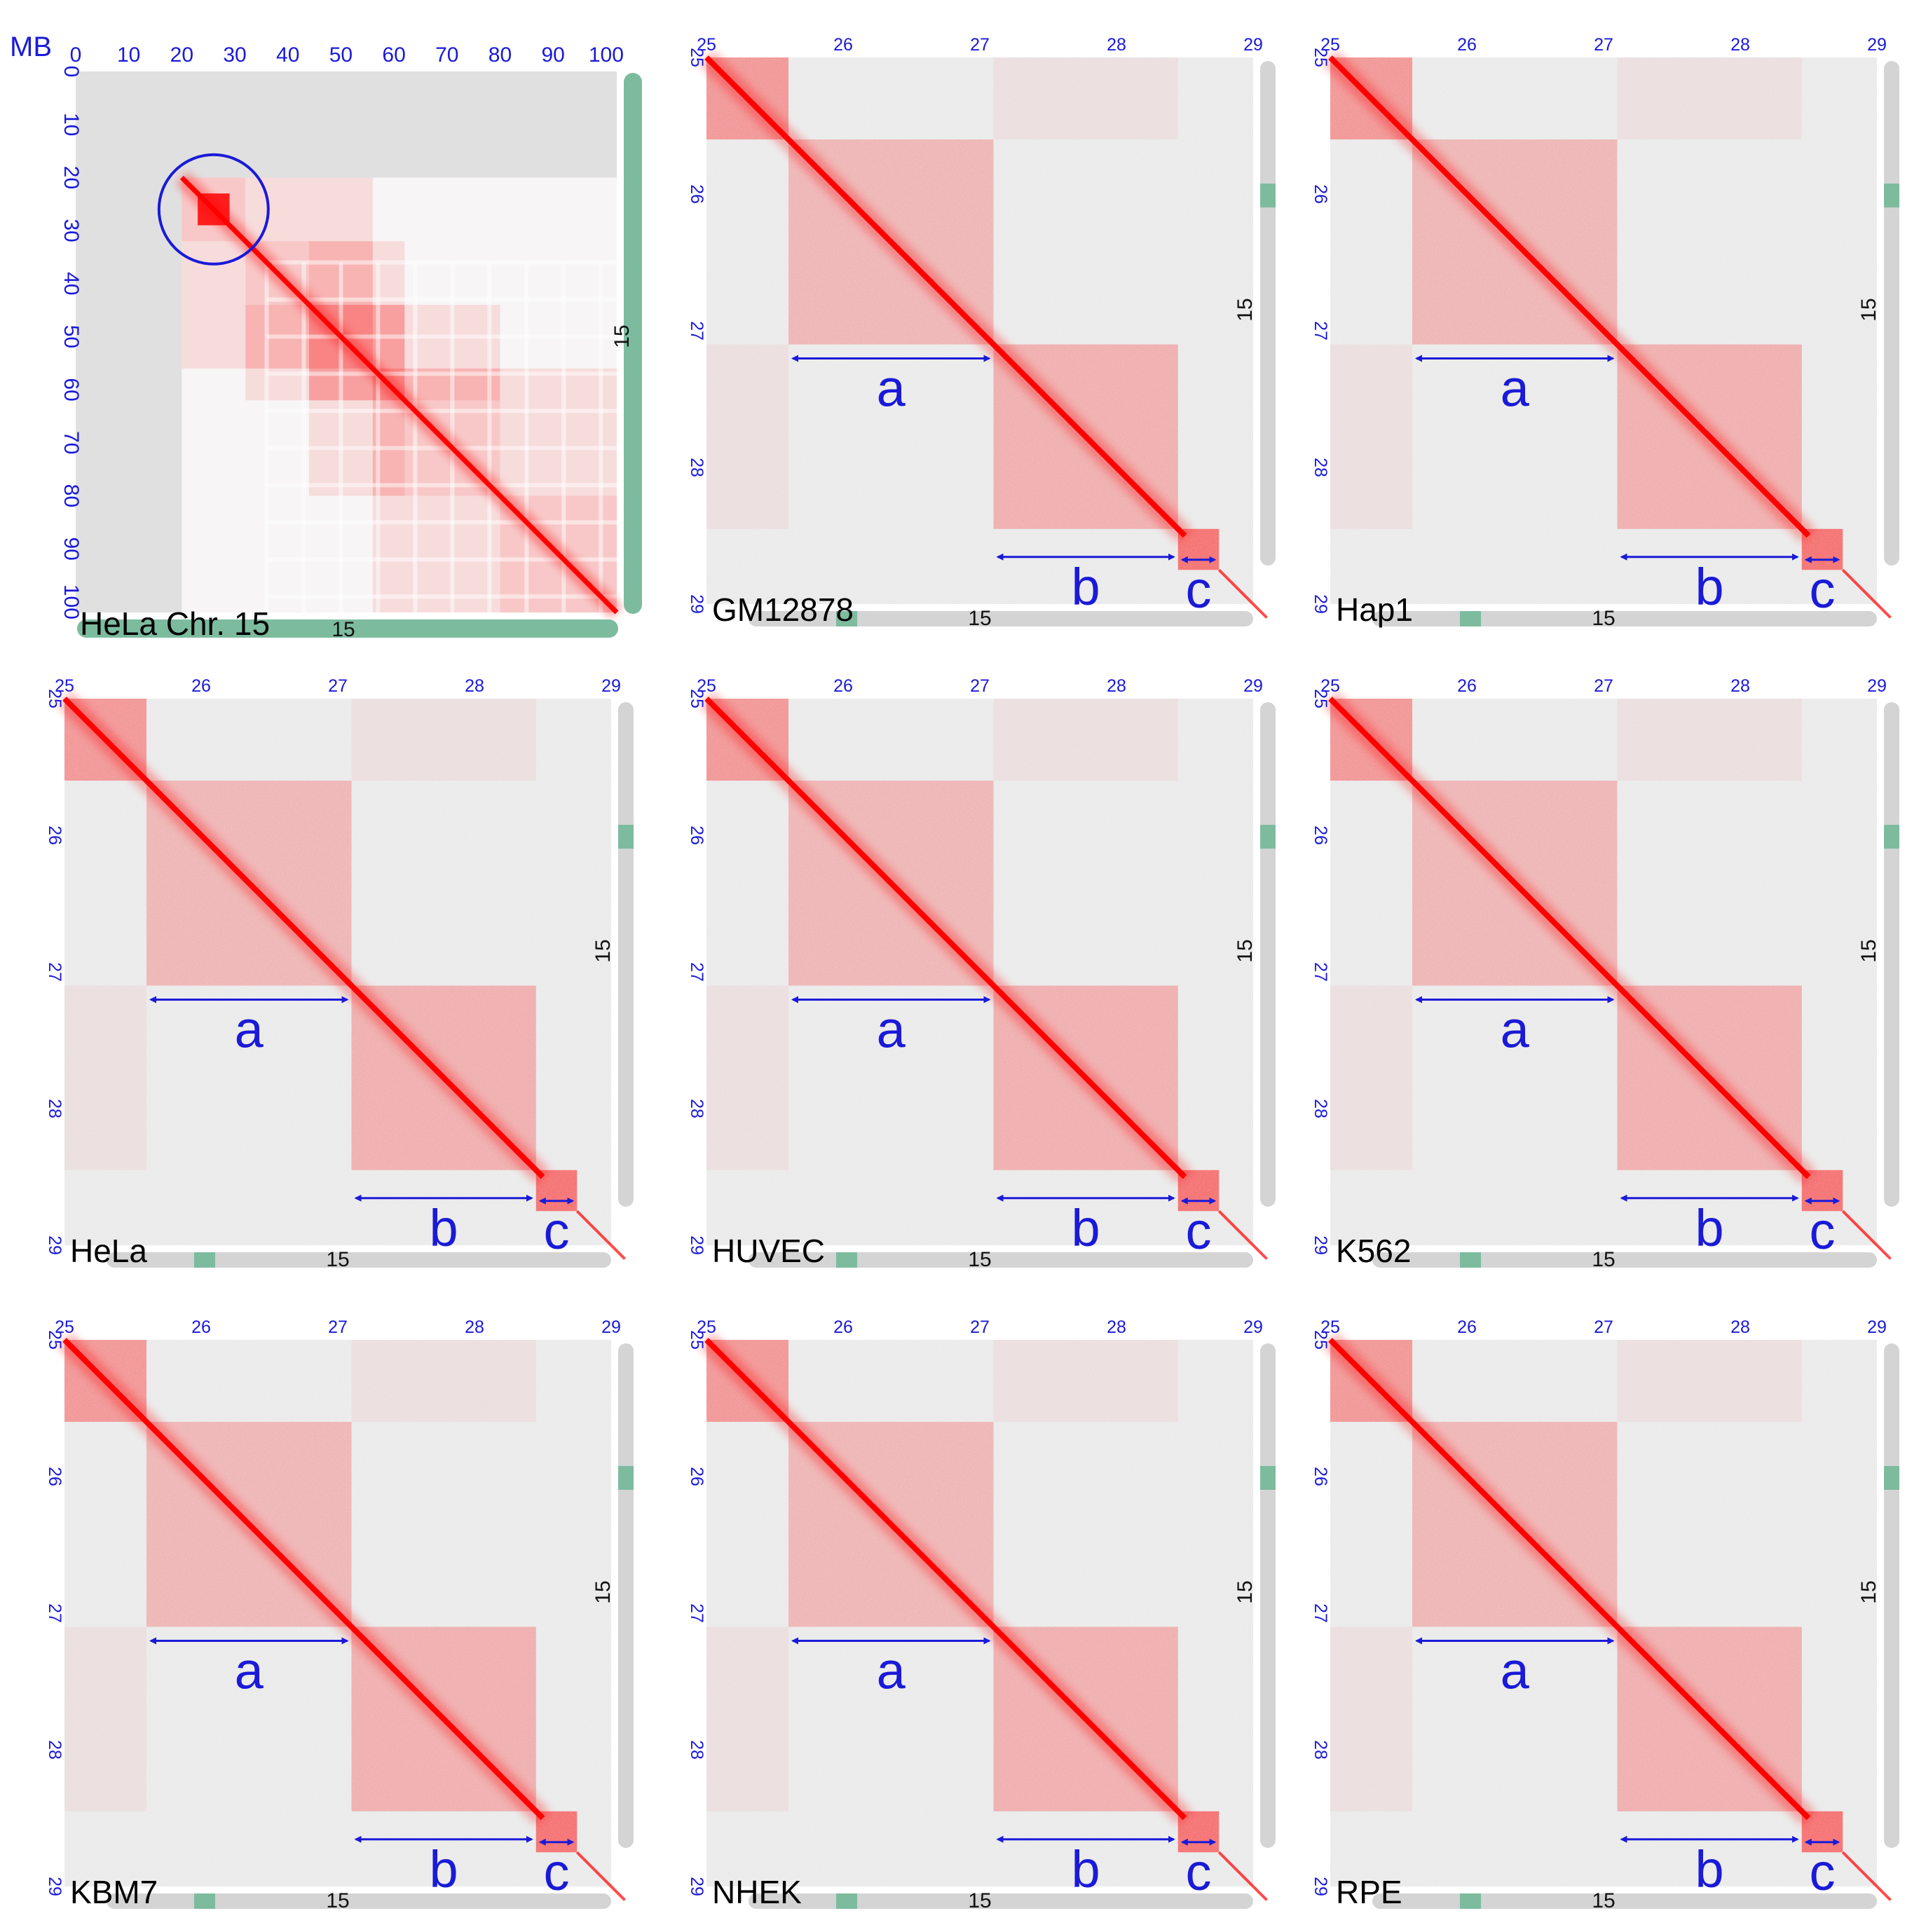 The image size is (1926, 1932). What do you see at coordinates (71, 230) in the screenshot?
I see `overview-y-tick: 30` at bounding box center [71, 230].